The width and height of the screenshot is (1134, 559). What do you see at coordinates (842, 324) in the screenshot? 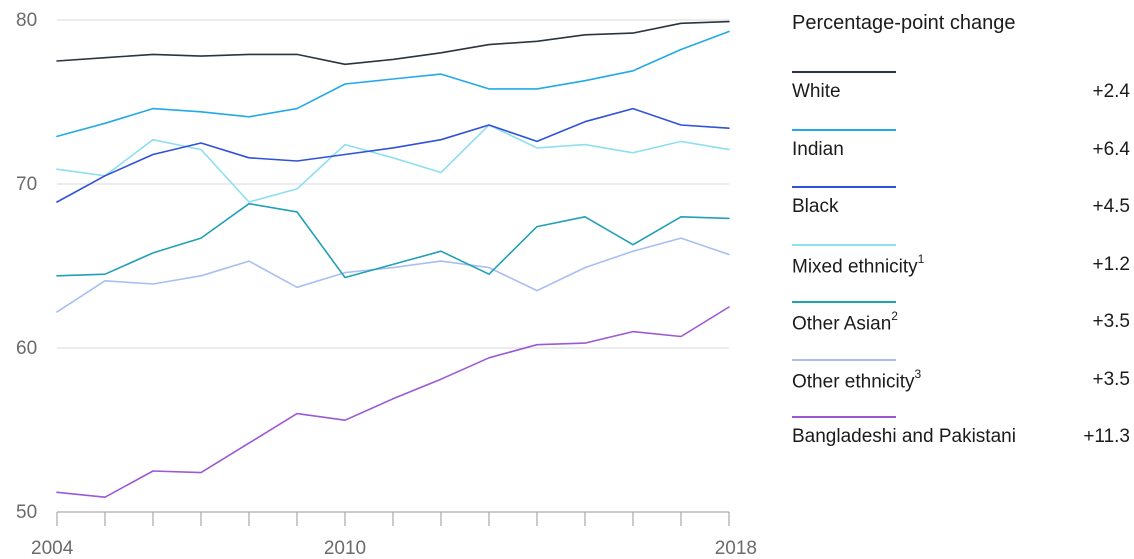
I see `series-name: Other Asian` at bounding box center [842, 324].